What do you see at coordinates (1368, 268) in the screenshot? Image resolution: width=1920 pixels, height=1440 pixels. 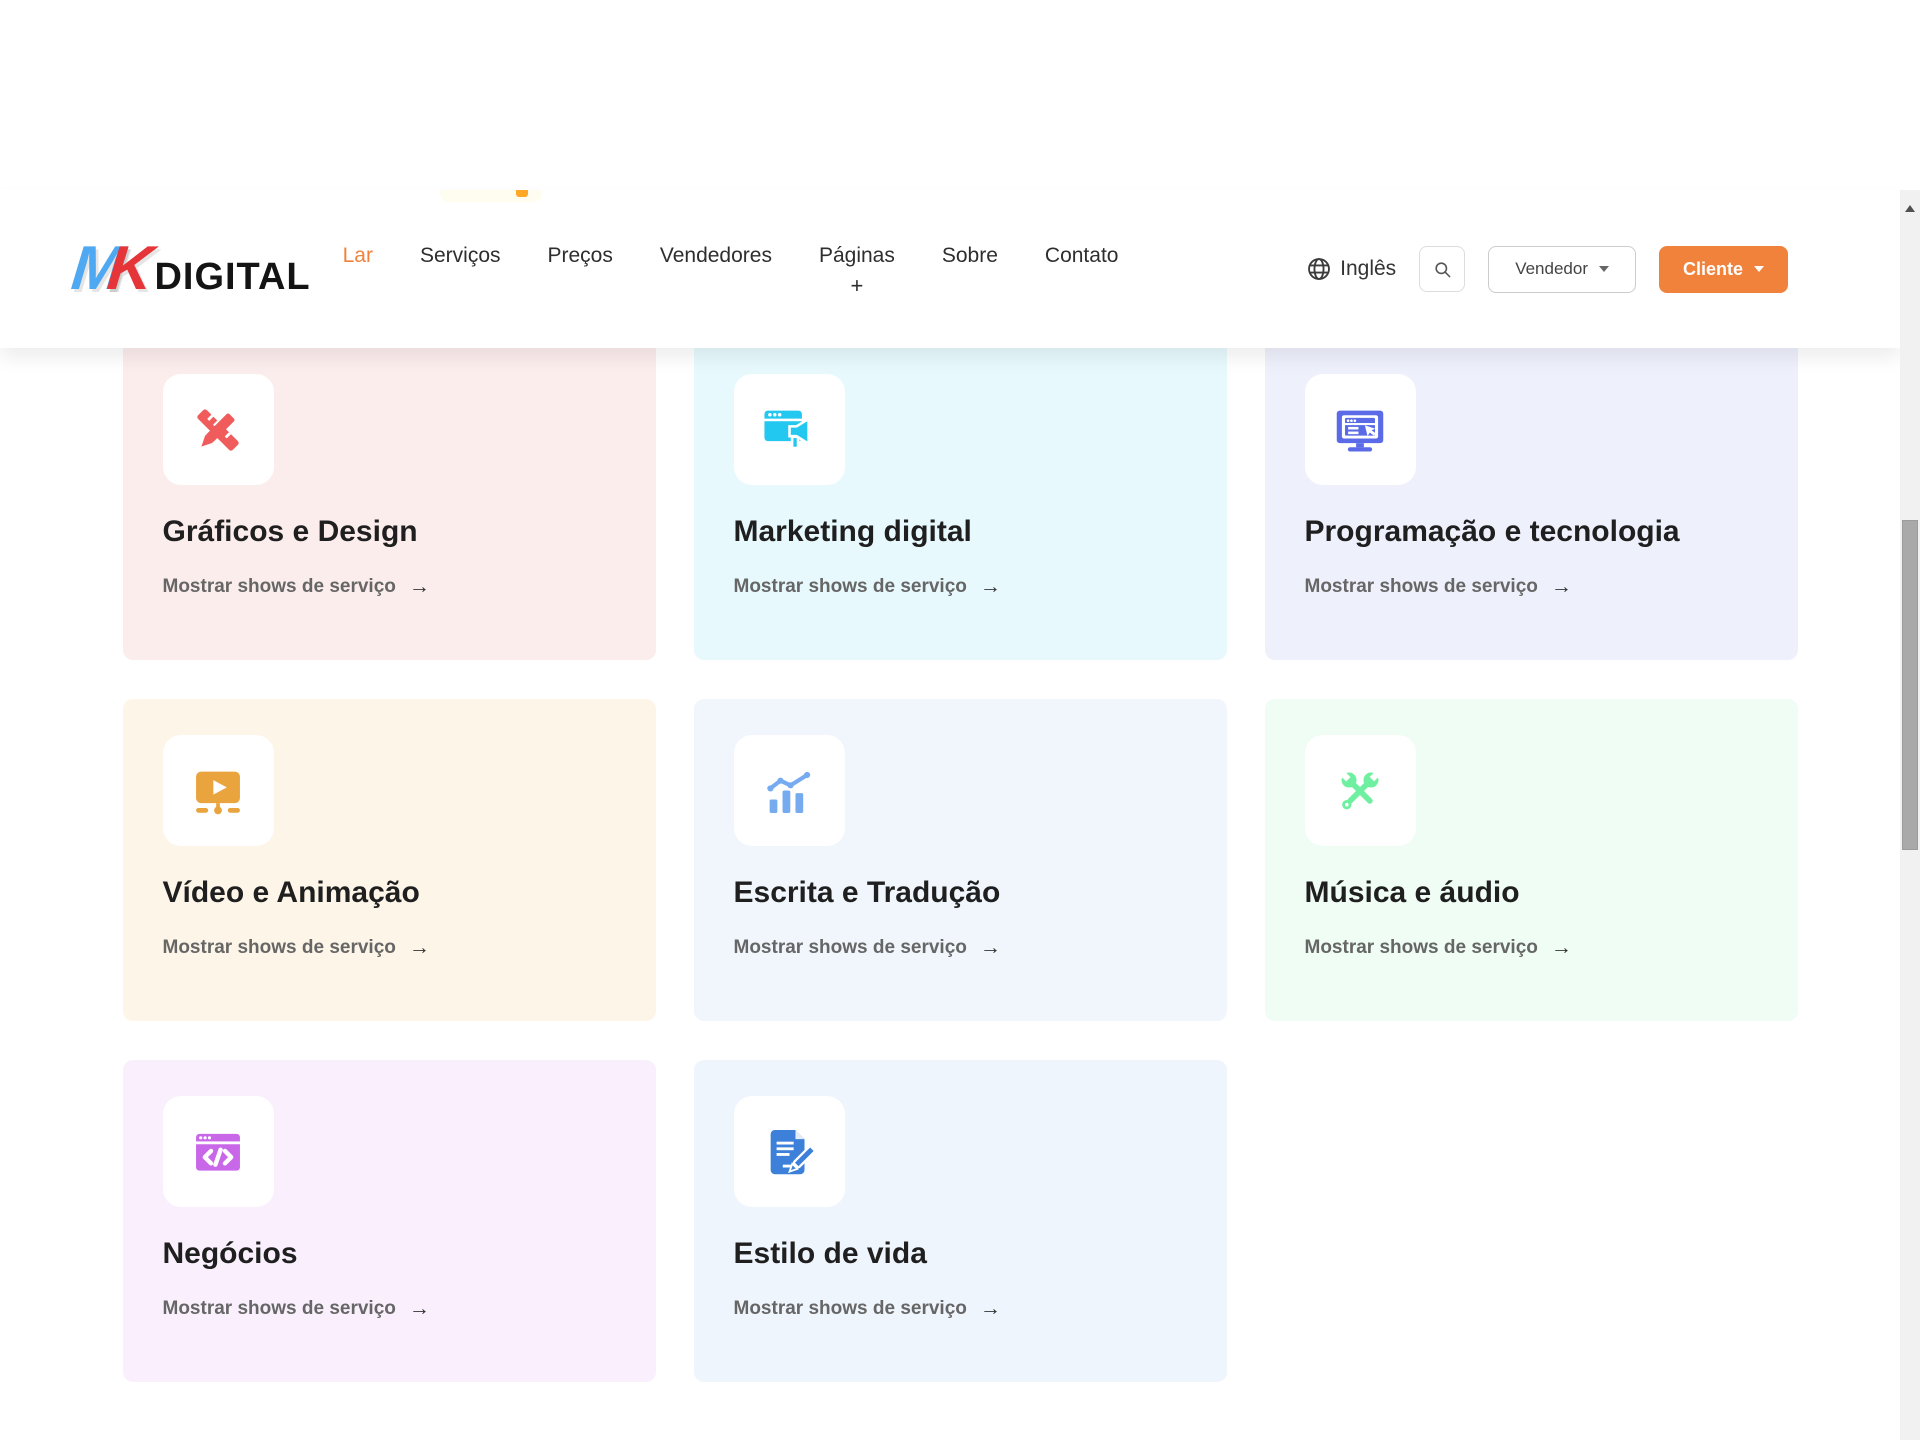 I see `language-label: Inglês` at bounding box center [1368, 268].